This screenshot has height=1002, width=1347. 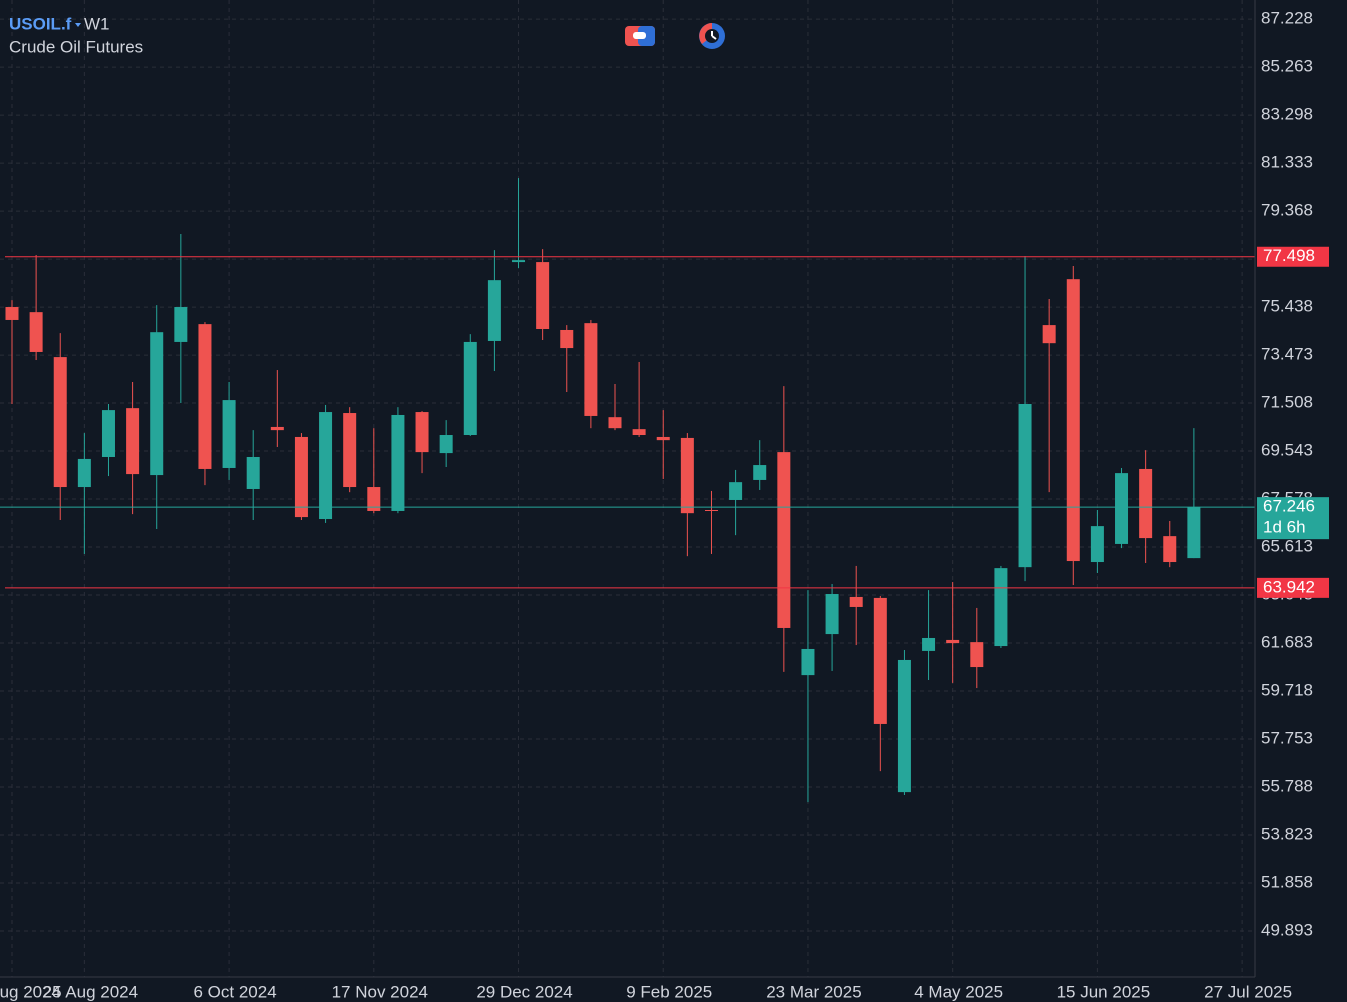 What do you see at coordinates (40, 23) in the screenshot?
I see `symbol: USOIL.f` at bounding box center [40, 23].